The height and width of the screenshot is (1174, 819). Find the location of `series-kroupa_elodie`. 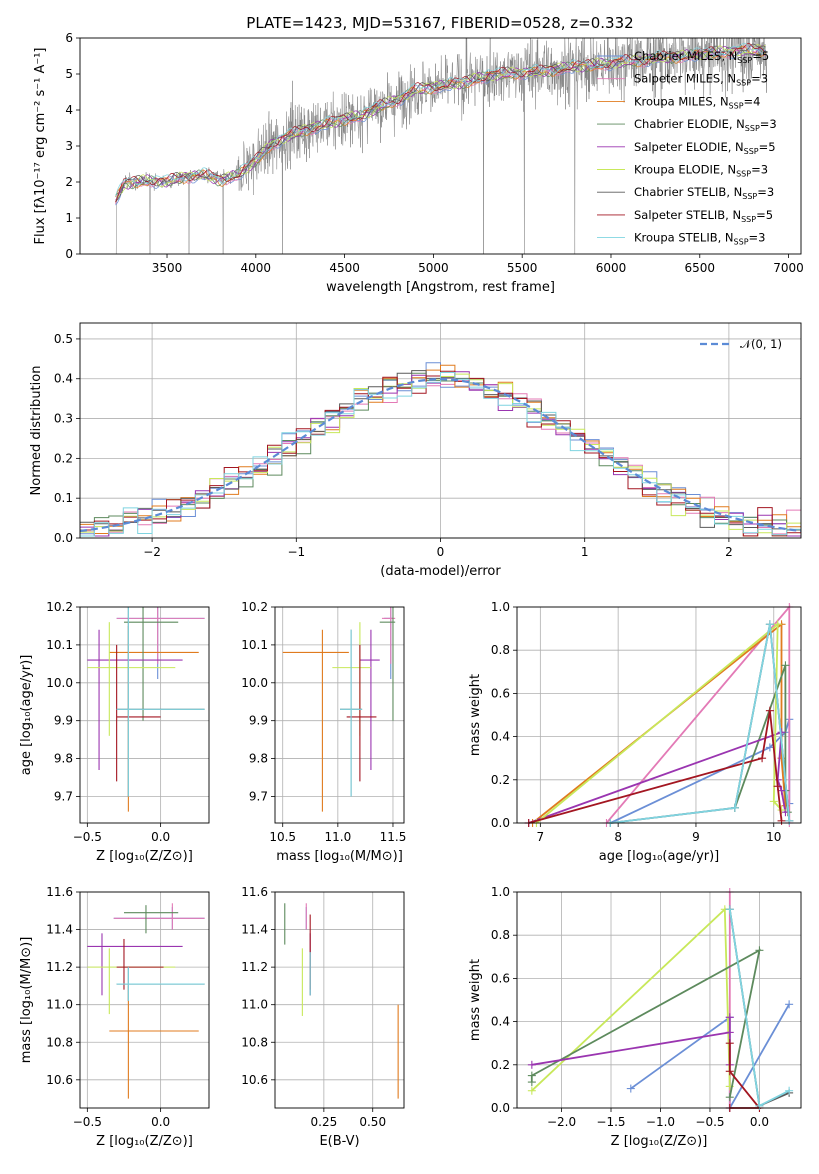

series-kroupa_elodie is located at coordinates (659, 723).